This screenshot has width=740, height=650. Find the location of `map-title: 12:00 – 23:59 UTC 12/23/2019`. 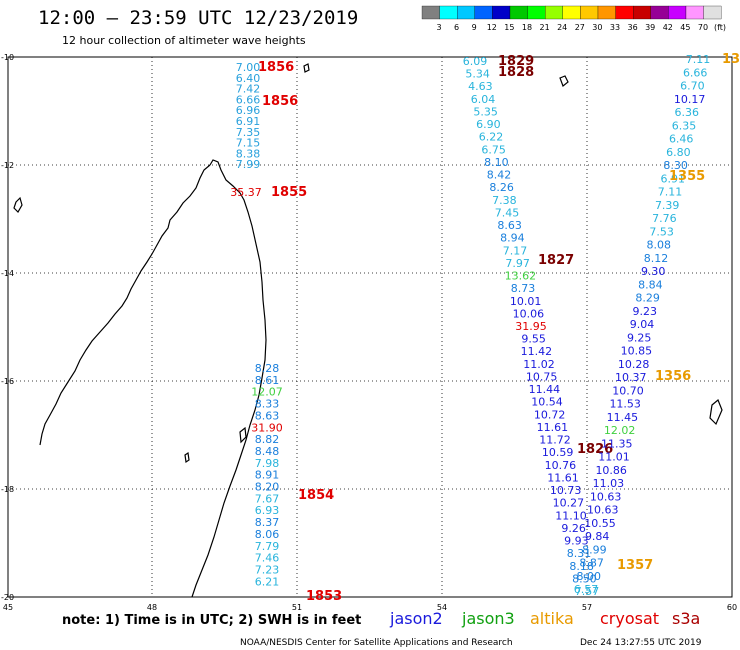

map-title: 12:00 – 23:59 UTC 12/23/2019 is located at coordinates (198, 18).